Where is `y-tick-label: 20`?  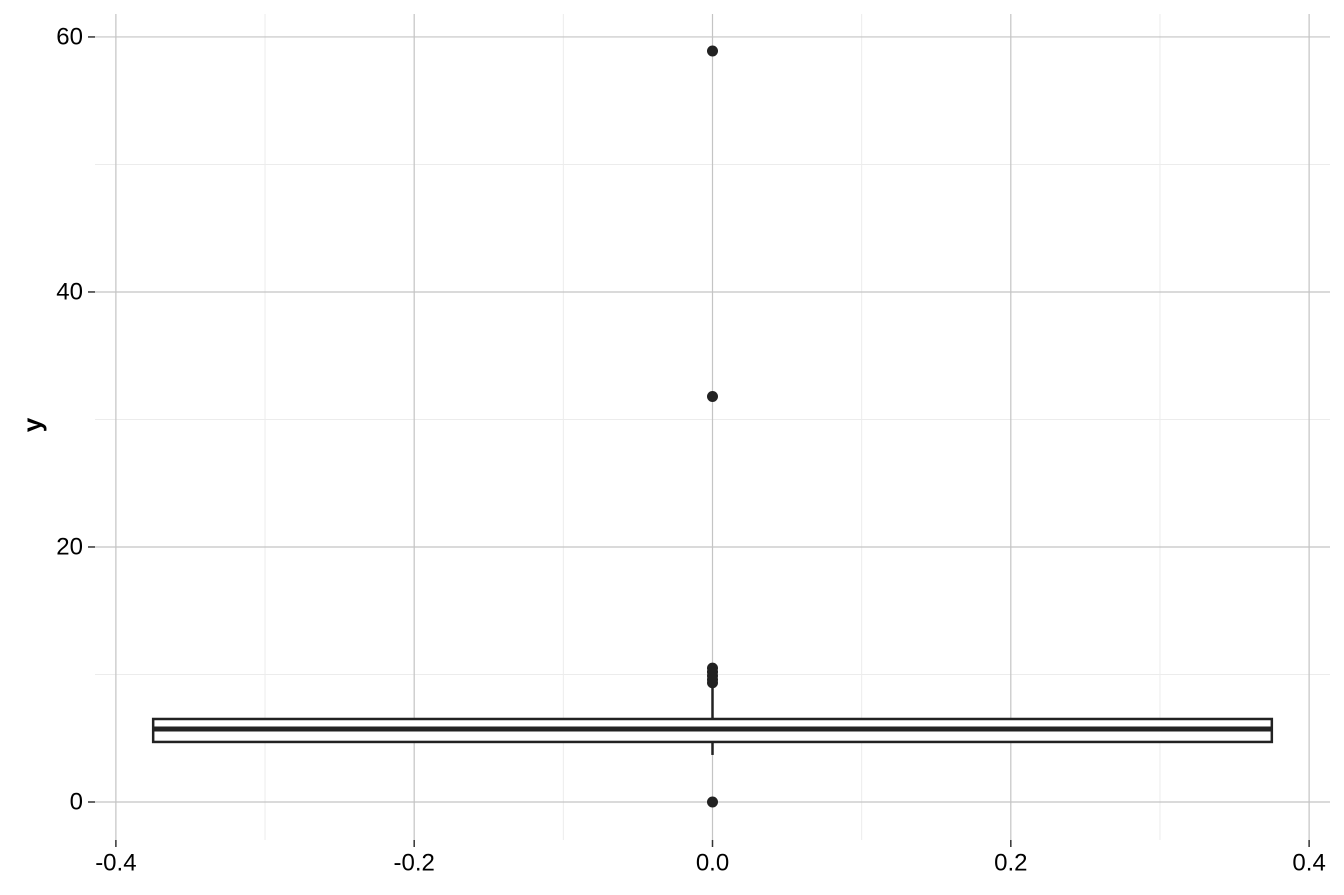 y-tick-label: 20 is located at coordinates (69, 546).